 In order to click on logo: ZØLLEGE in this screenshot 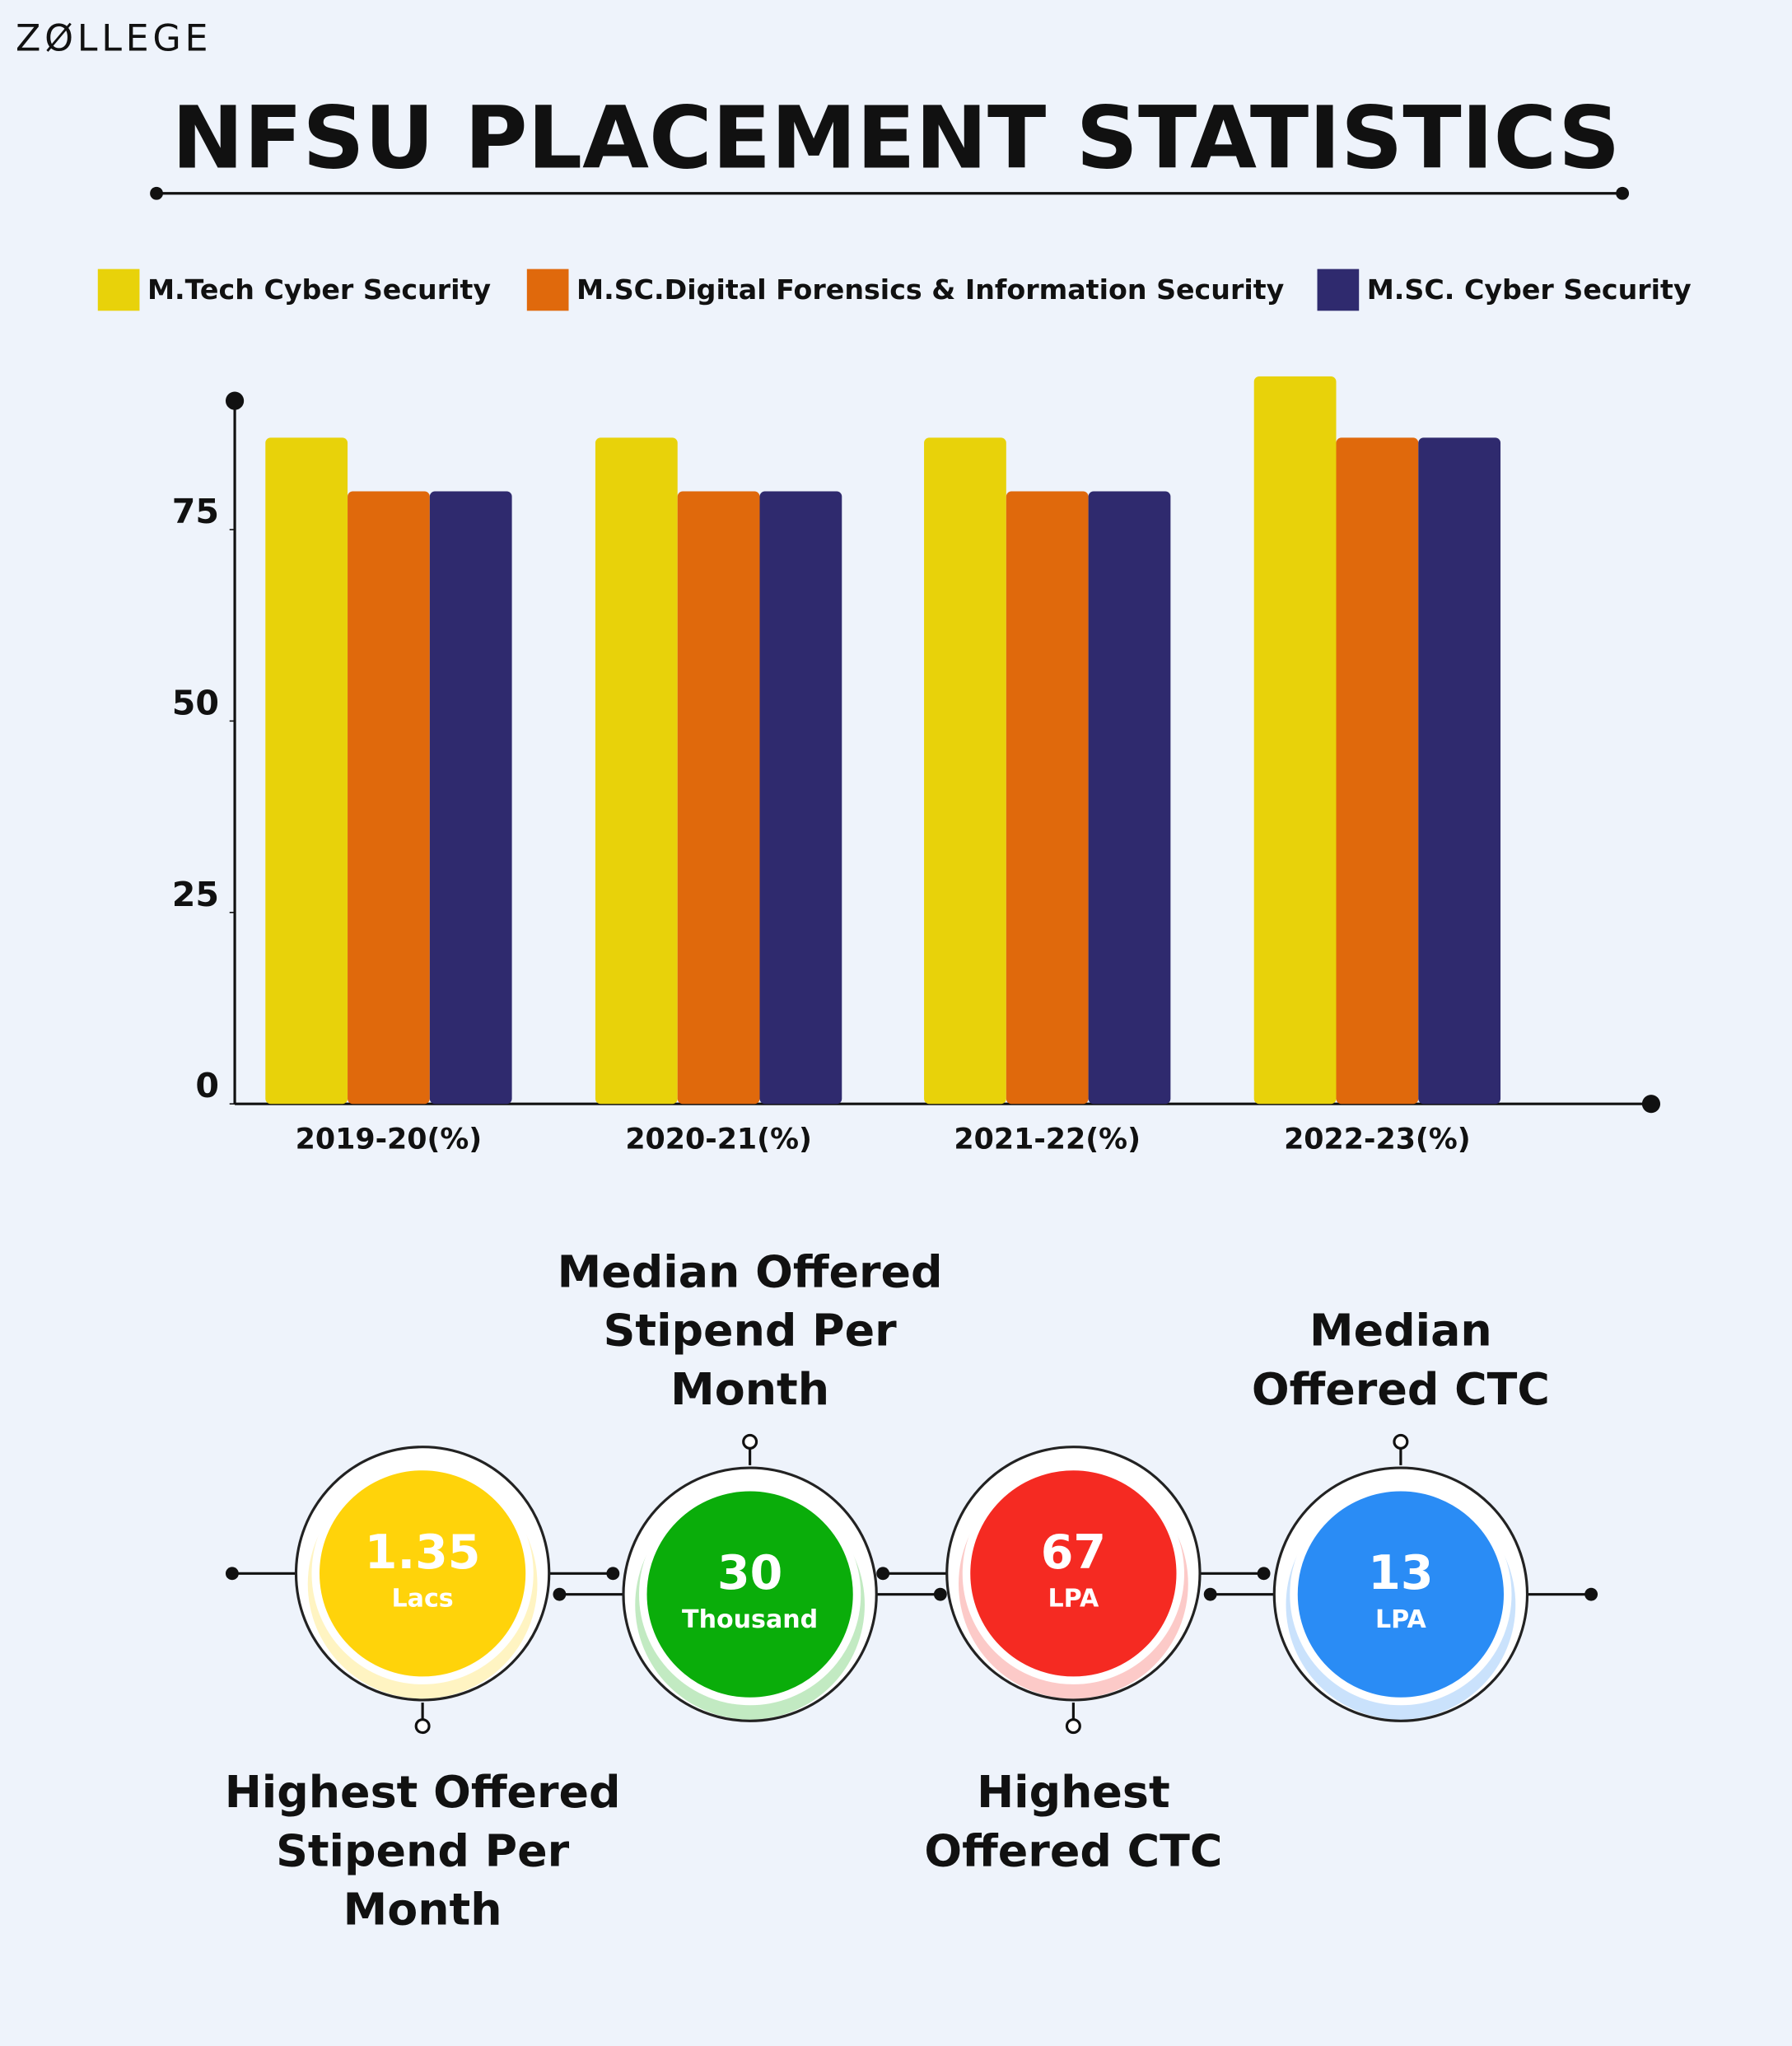, I will do `click(114, 38)`.